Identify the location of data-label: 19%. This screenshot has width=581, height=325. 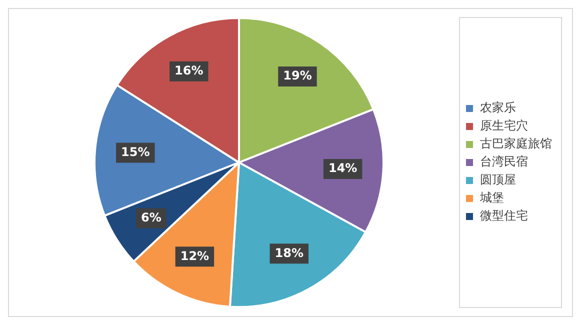
(297, 75).